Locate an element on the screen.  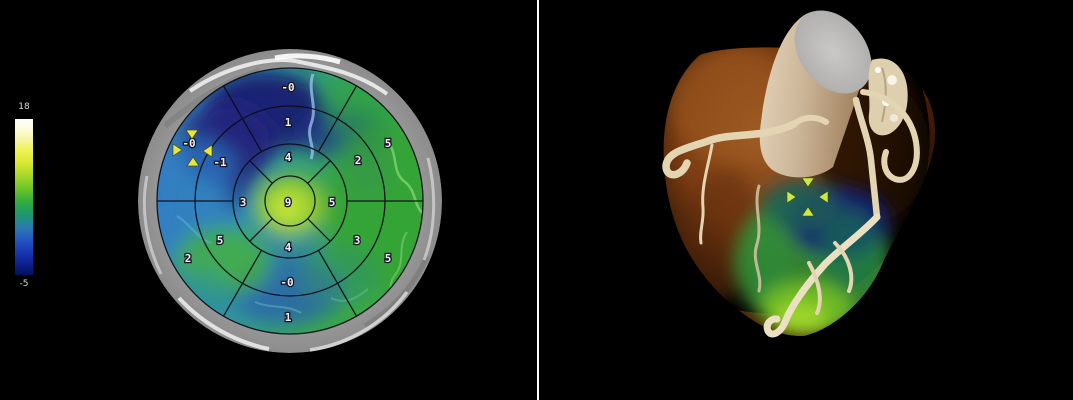
segment-values: -0 5 5 1 2 -0 1 2 3 -0 5 -1 4 5 4 3 9 is located at coordinates (287, 203).